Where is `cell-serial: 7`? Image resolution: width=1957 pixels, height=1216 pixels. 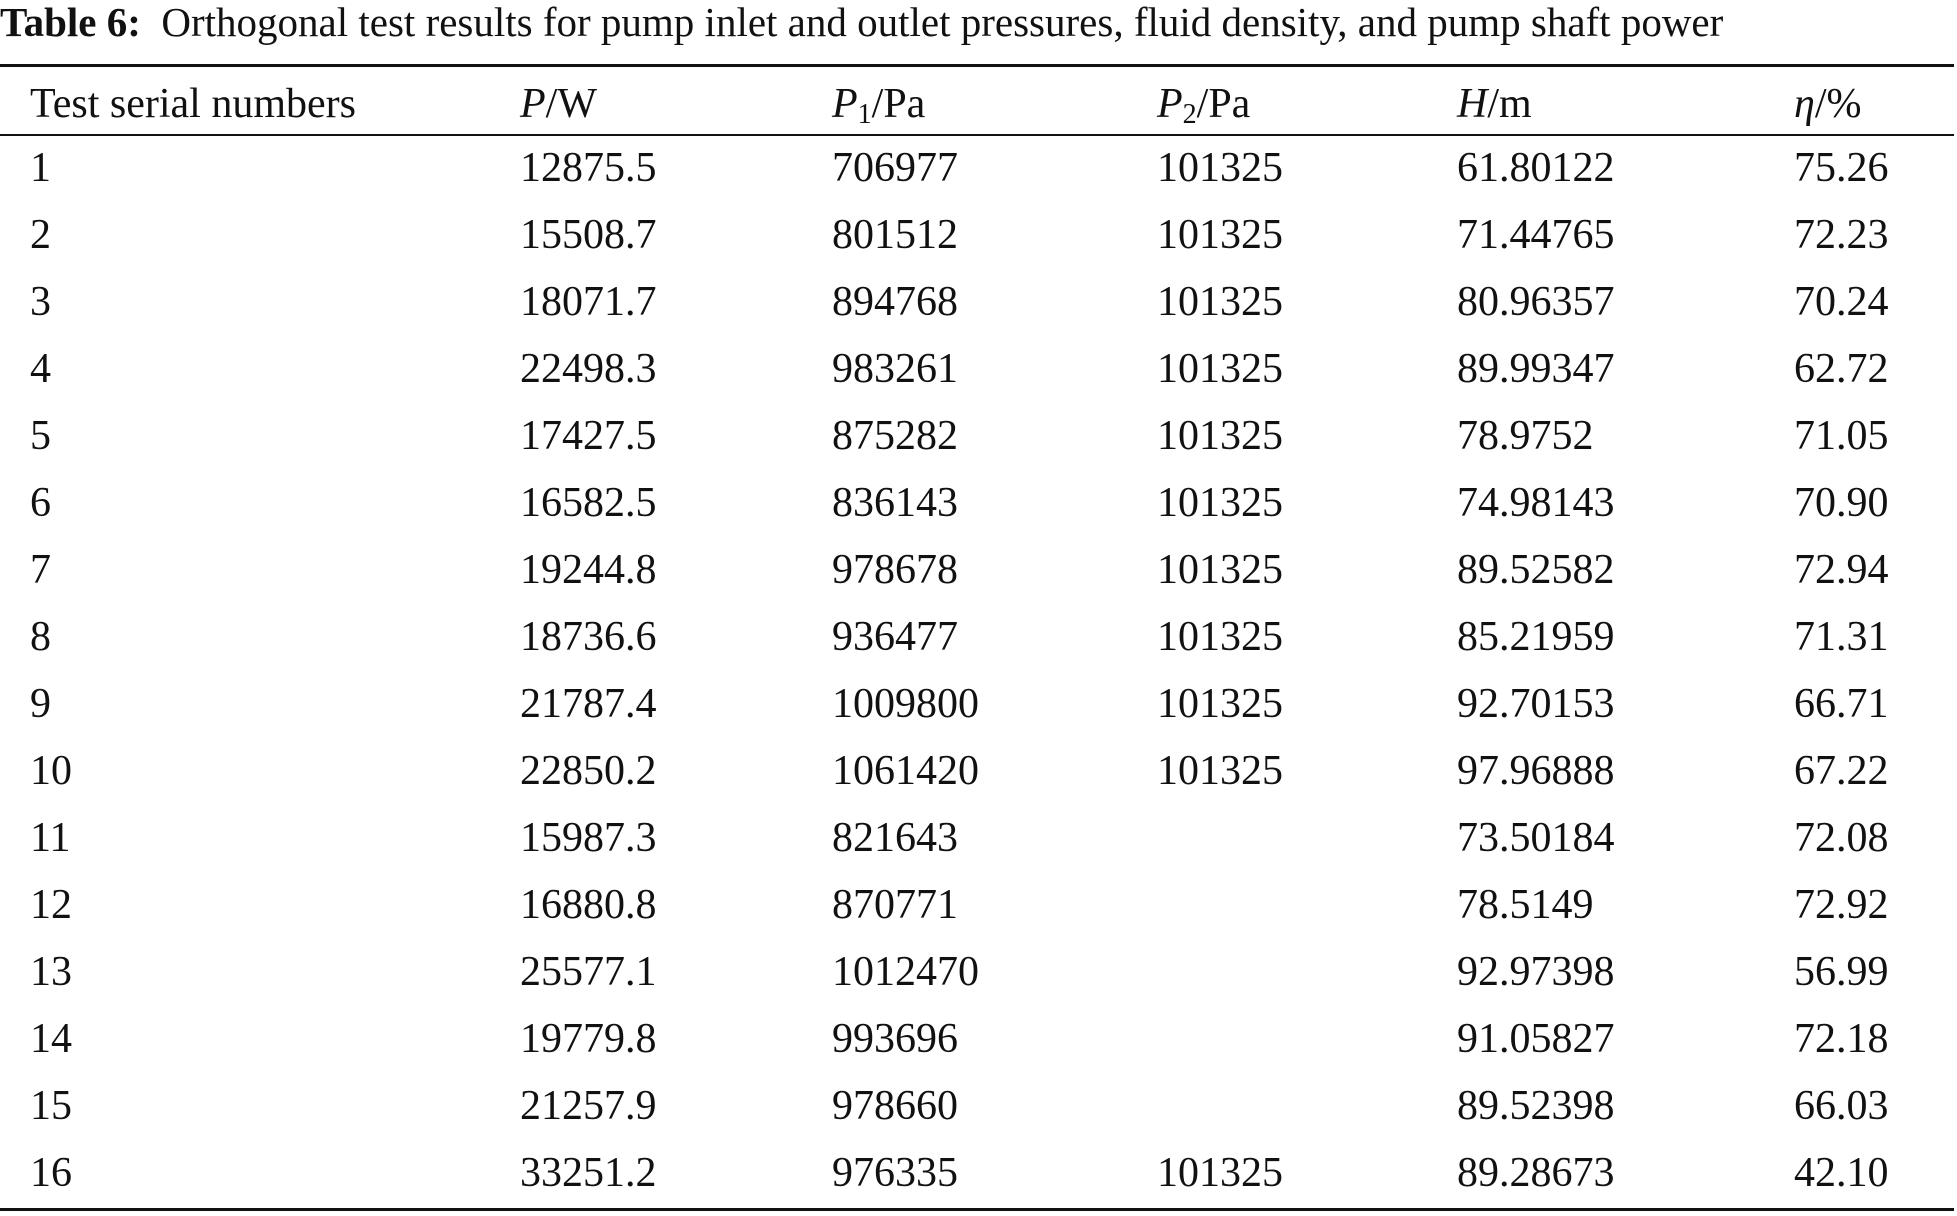
cell-serial: 7 is located at coordinates (40, 569).